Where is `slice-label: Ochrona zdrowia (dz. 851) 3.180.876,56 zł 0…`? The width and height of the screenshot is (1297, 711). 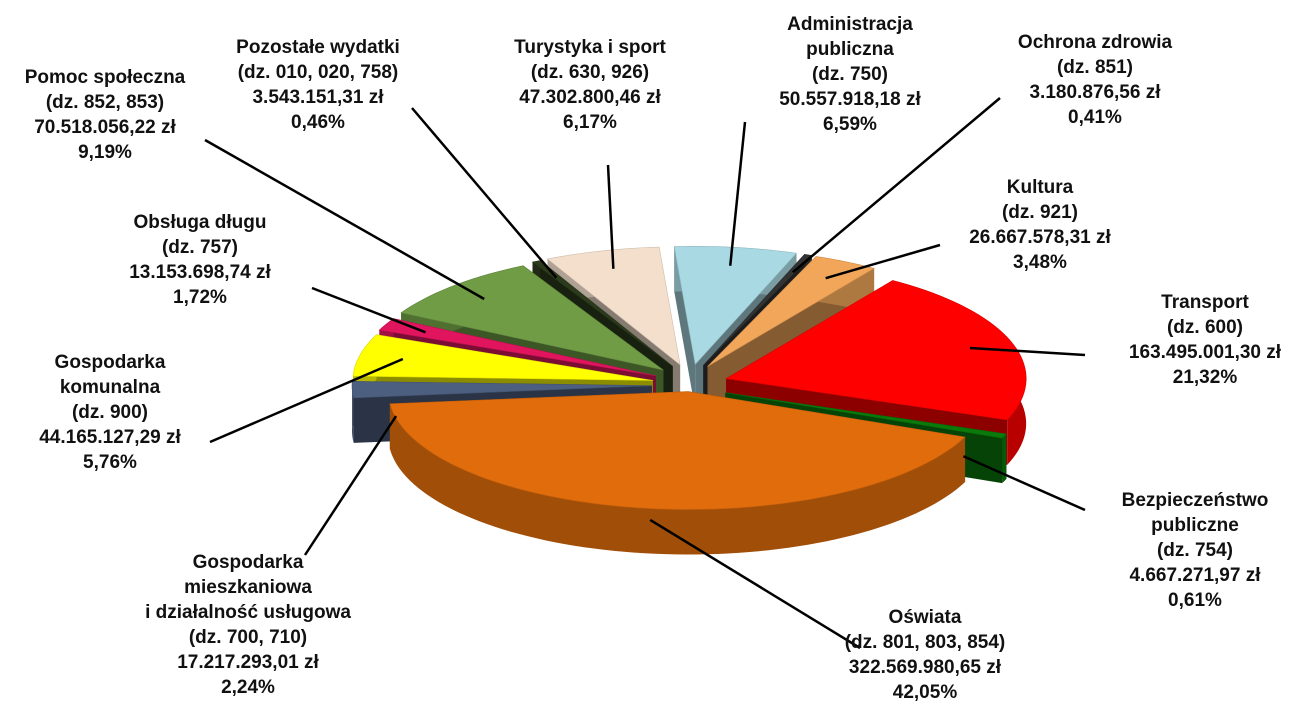 slice-label: Ochrona zdrowia (dz. 851) 3.180.876,56 zł 0… is located at coordinates (1095, 80).